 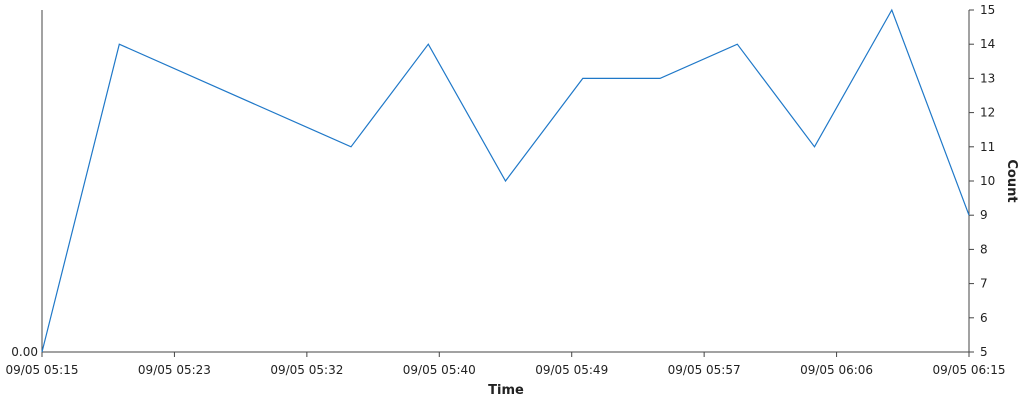 I want to click on y-tick-label: 8, so click(x=984, y=249).